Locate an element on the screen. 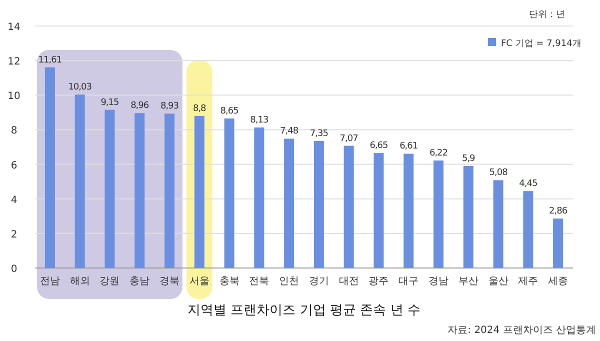 The width and height of the screenshot is (600, 341). x-tick-label: 충북 is located at coordinates (229, 281).